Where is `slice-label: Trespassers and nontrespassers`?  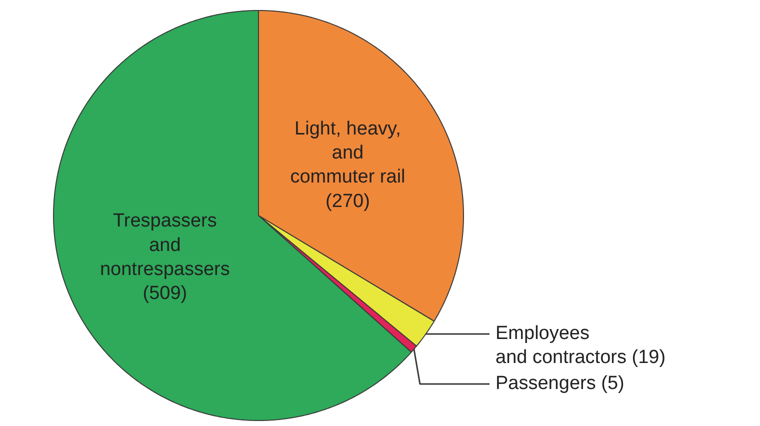 slice-label: Trespassers and nontrespassers is located at coordinates (165, 245).